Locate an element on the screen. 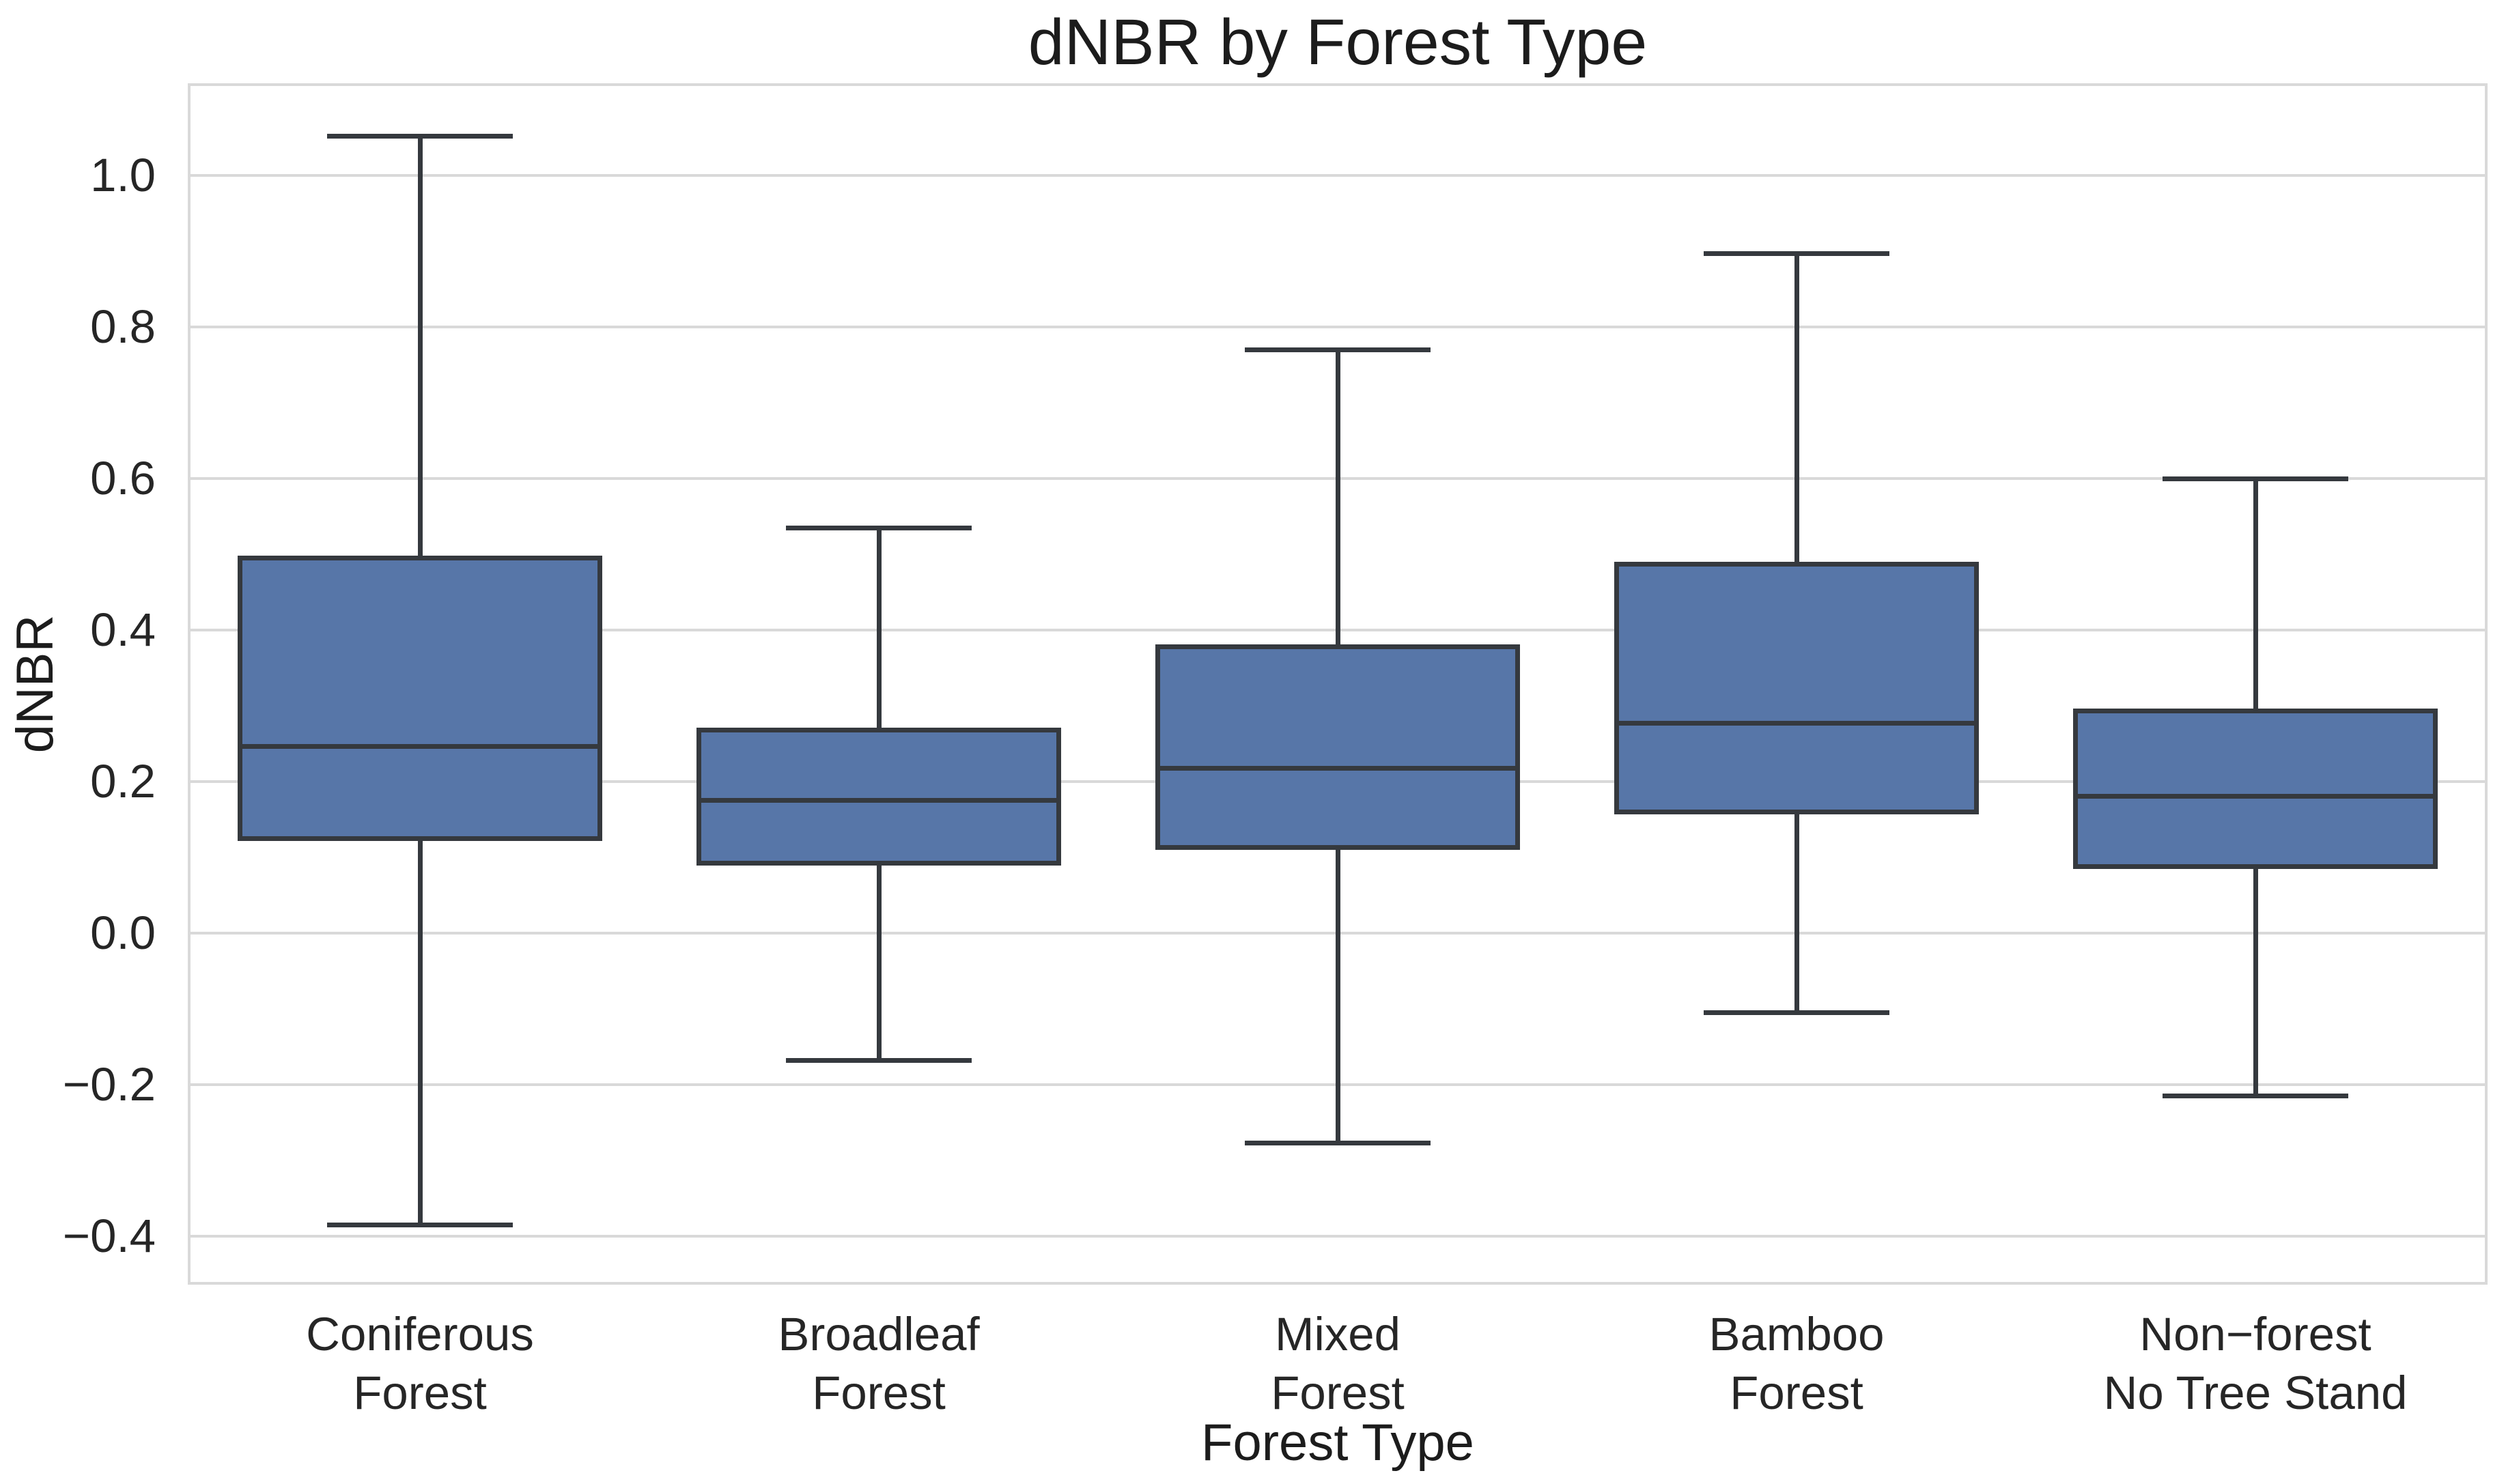  x-tick-label: Bamboo Forest is located at coordinates (1796, 1363).